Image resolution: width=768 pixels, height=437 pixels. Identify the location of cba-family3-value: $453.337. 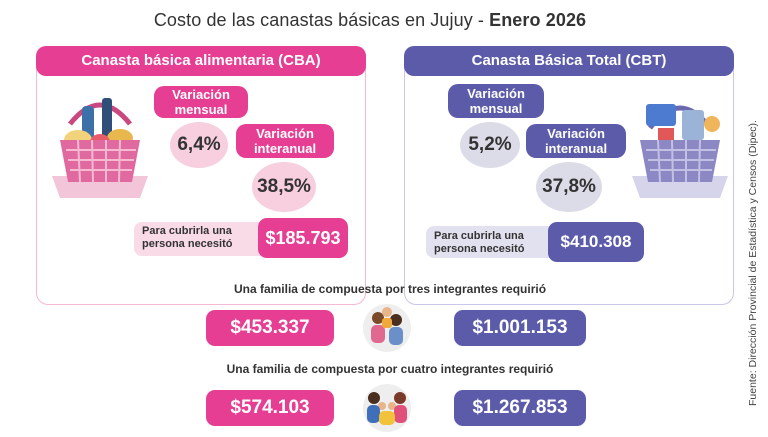
(270, 328).